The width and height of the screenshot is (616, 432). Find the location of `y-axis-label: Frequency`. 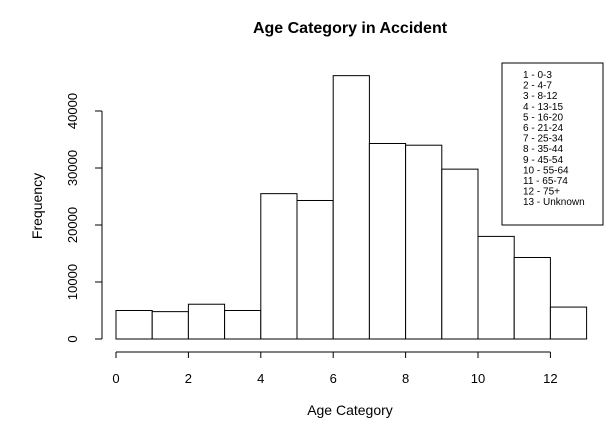

y-axis-label: Frequency is located at coordinates (37, 206).